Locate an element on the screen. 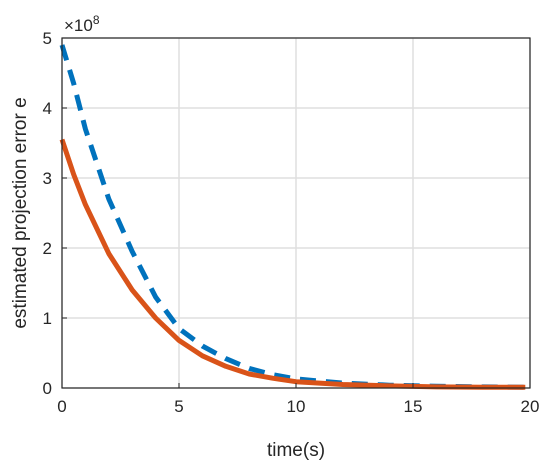 Image resolution: width=550 pixels, height=467 pixels. y-tick-label: 5 is located at coordinates (47, 38).